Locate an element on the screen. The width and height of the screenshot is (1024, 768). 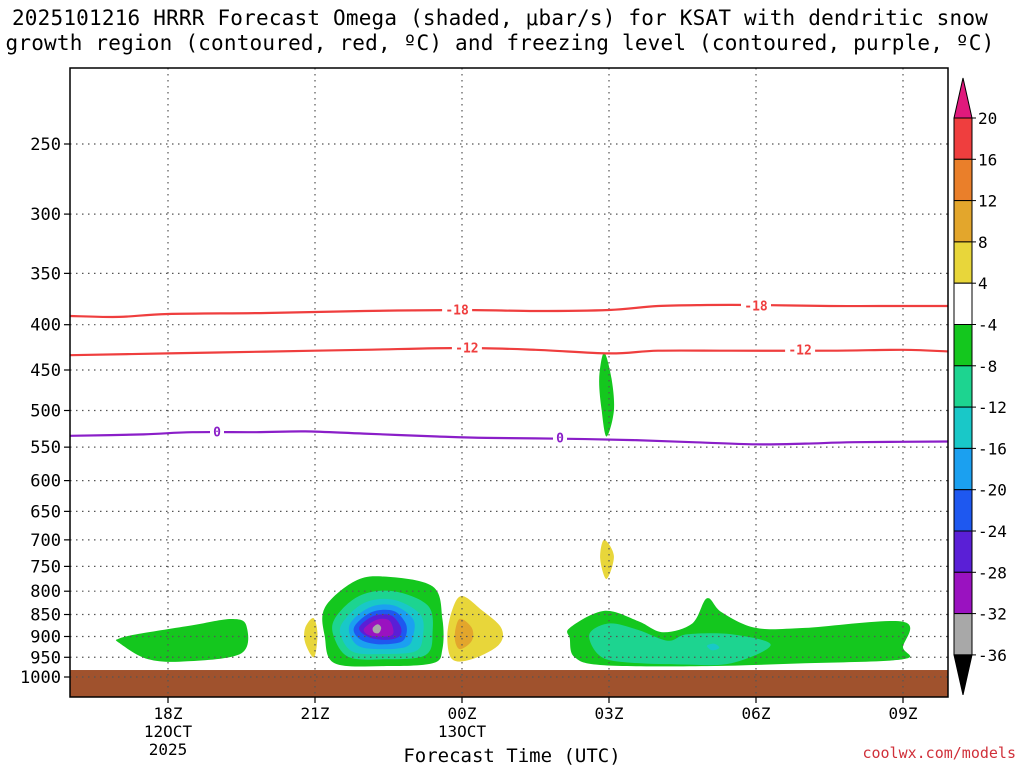
y-tick-label: 650 is located at coordinates (45, 512).